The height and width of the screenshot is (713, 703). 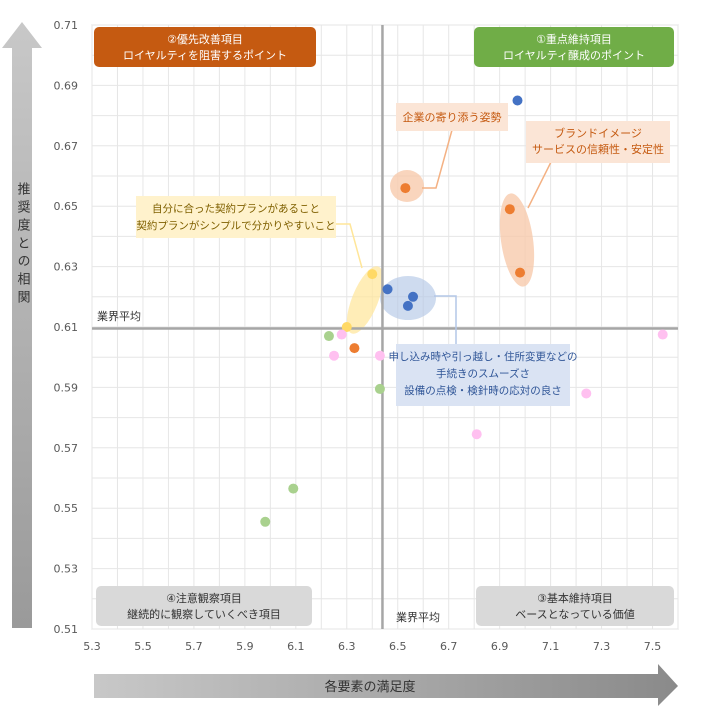 I want to click on x-tick-label: 6.3, so click(x=347, y=646).